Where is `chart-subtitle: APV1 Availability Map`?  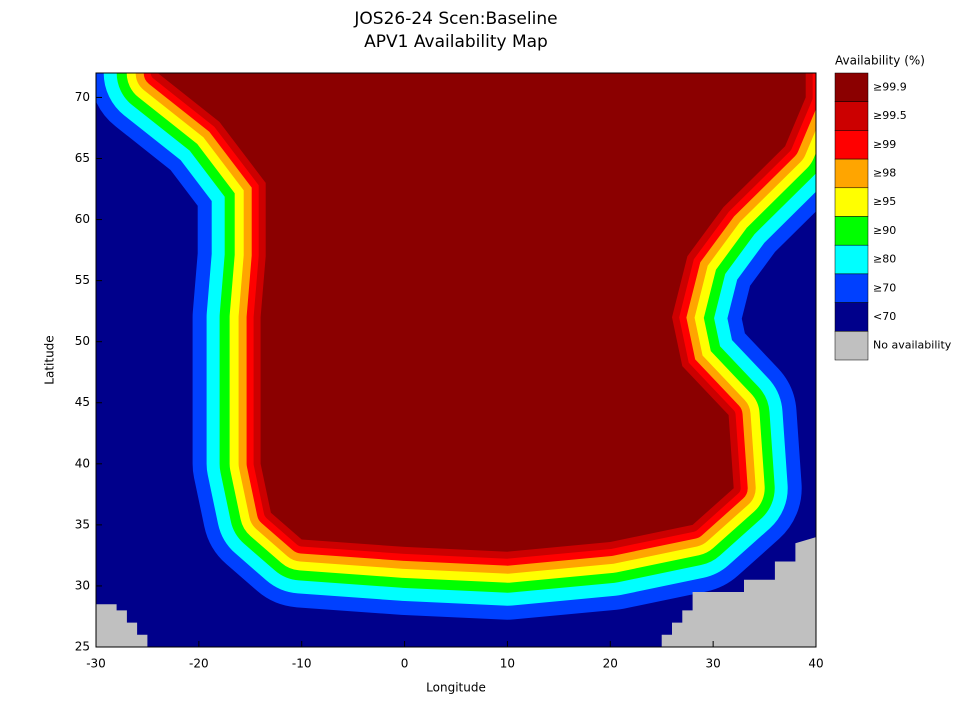 chart-subtitle: APV1 Availability Map is located at coordinates (456, 42).